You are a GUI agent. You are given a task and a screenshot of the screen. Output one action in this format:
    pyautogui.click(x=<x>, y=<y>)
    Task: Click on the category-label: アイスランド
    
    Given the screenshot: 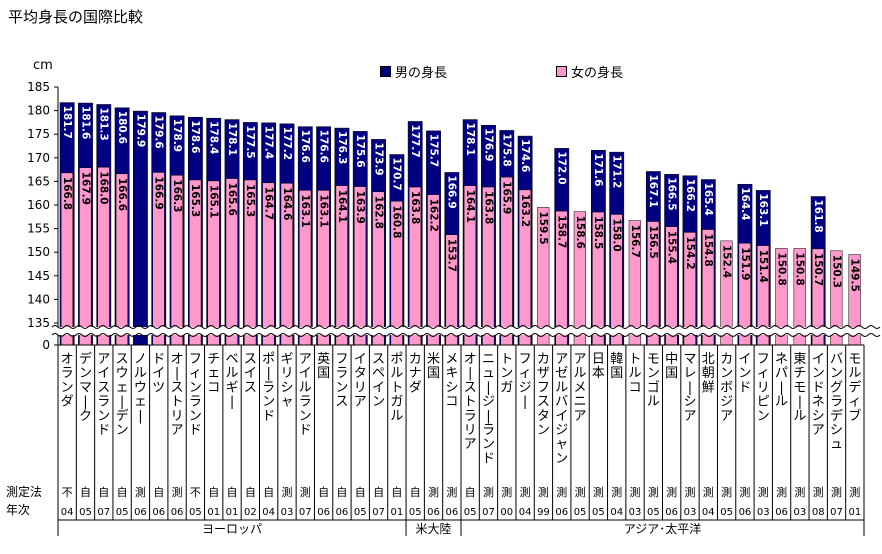 What is the action you would take?
    pyautogui.click(x=103, y=395)
    